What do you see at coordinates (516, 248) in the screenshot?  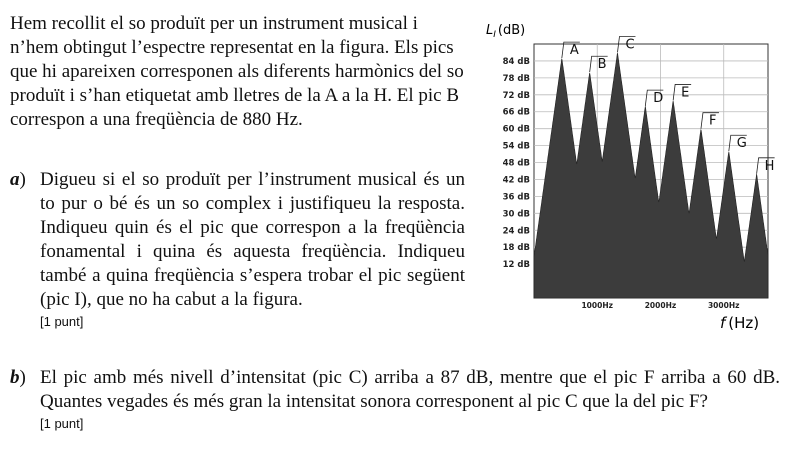 I see `y-tick-label: 18 dB` at bounding box center [516, 248].